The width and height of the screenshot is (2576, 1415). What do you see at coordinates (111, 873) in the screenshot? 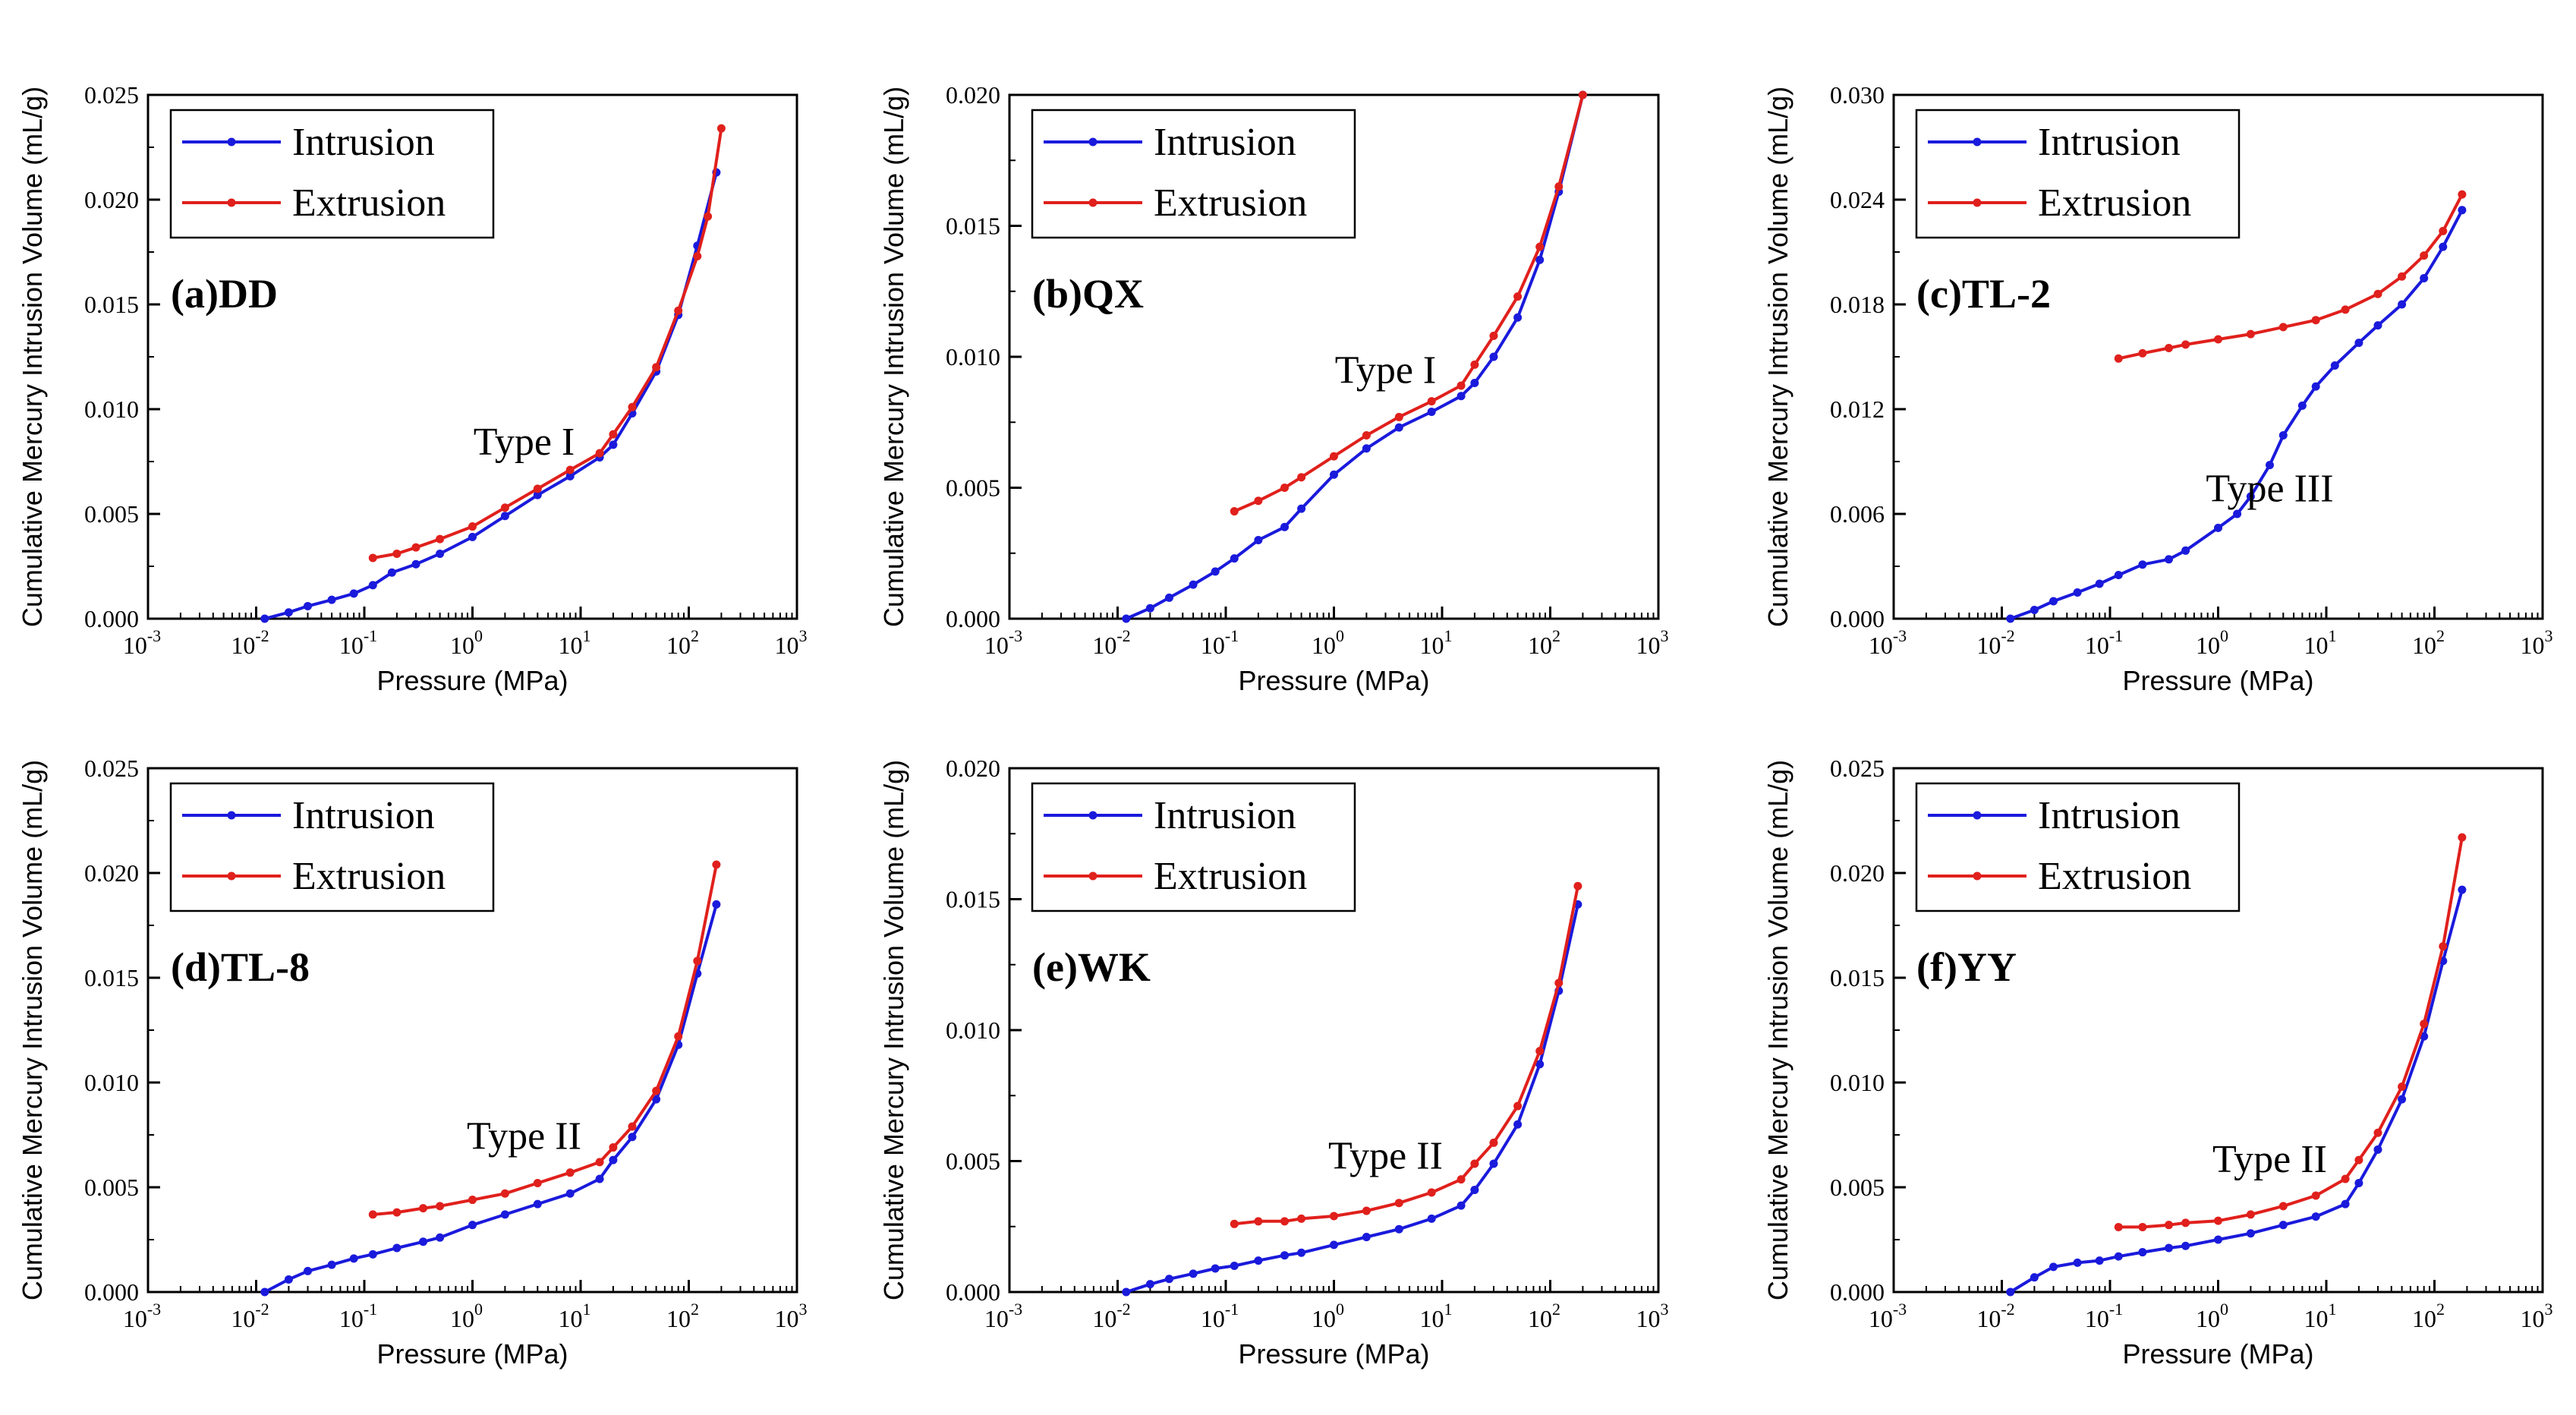
I see `y-tick-label: 0.020` at bounding box center [111, 873].